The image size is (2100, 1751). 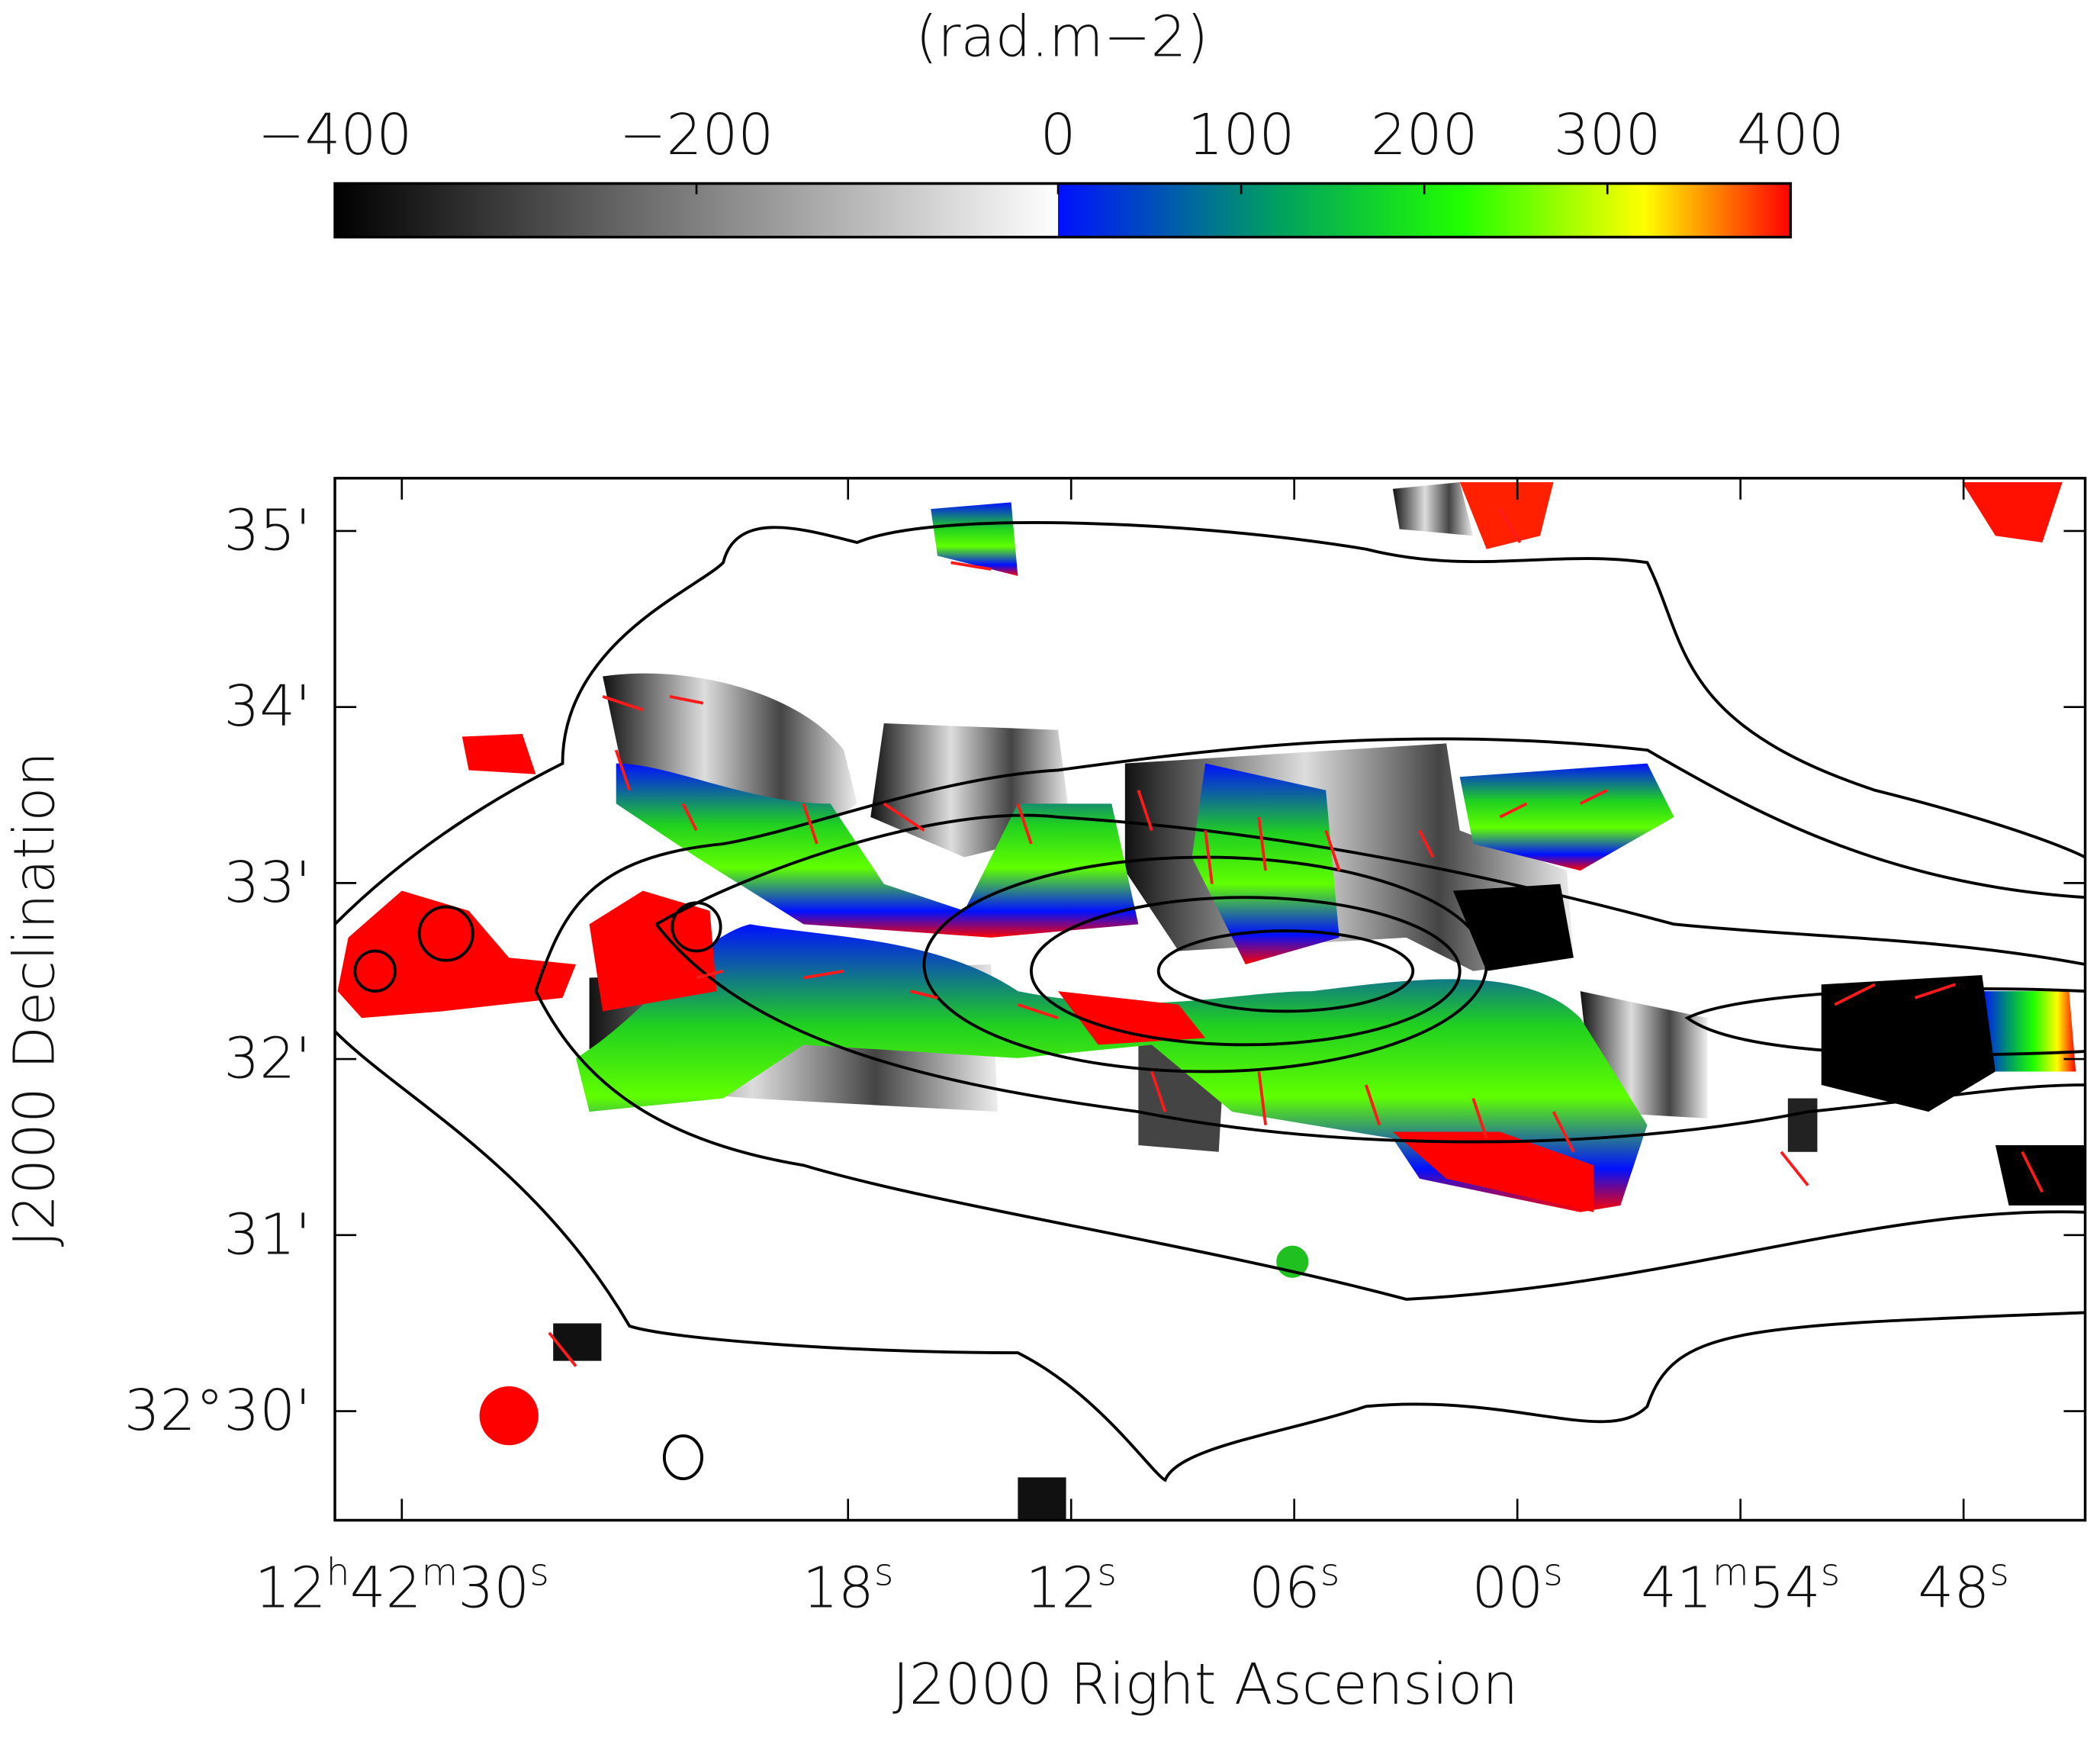 What do you see at coordinates (1424, 135) in the screenshot?
I see `colorbar-tick-label: 200` at bounding box center [1424, 135].